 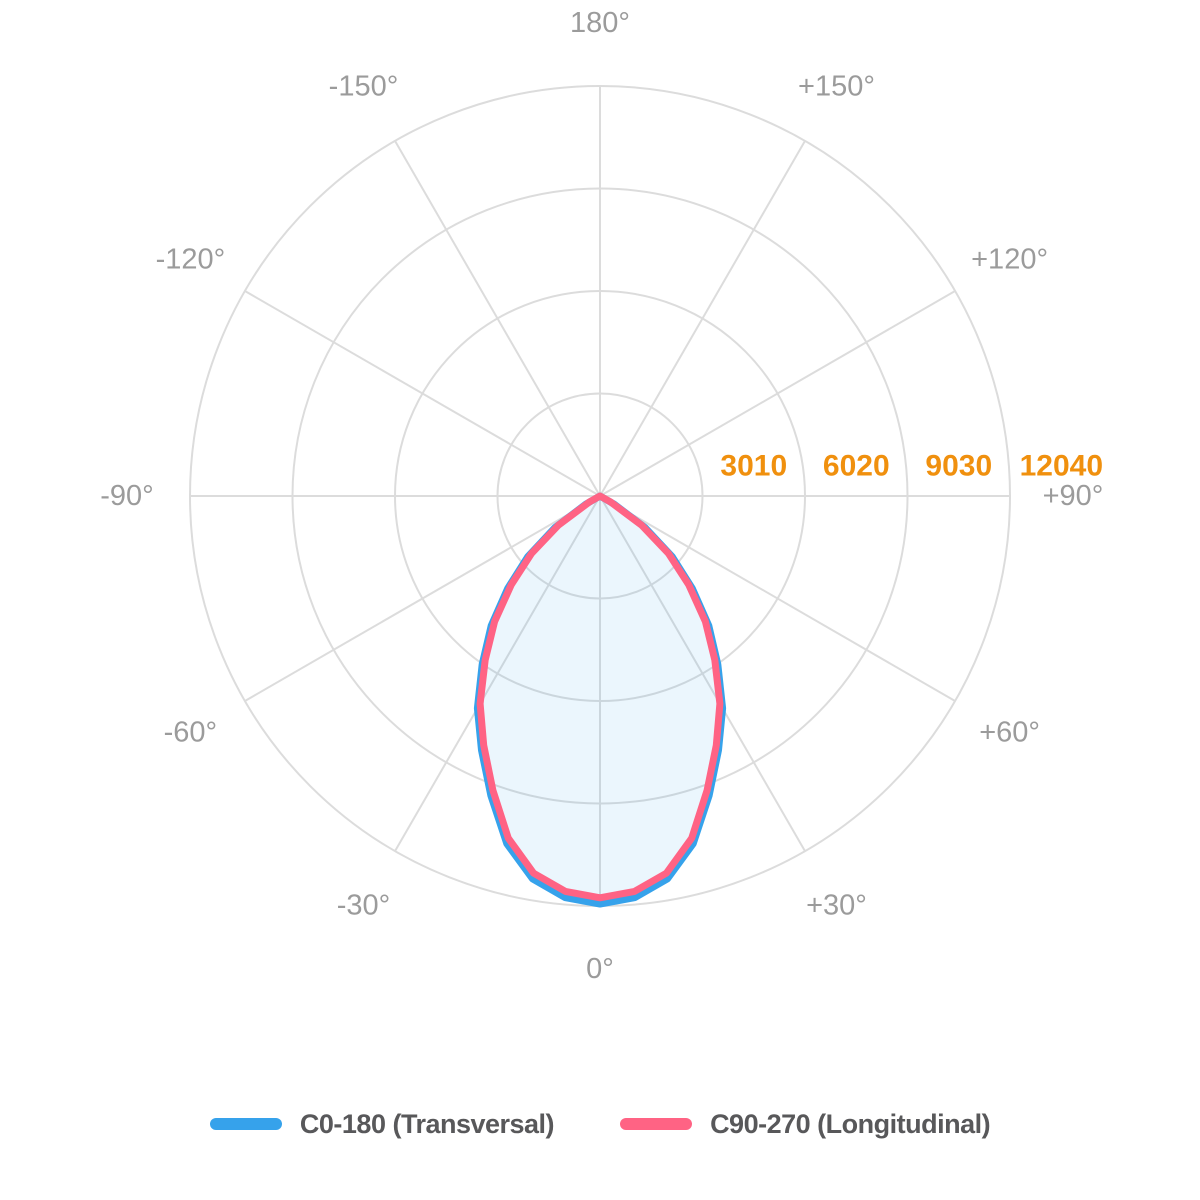 What do you see at coordinates (1009, 733) in the screenshot?
I see `angle-tick-label: +60°` at bounding box center [1009, 733].